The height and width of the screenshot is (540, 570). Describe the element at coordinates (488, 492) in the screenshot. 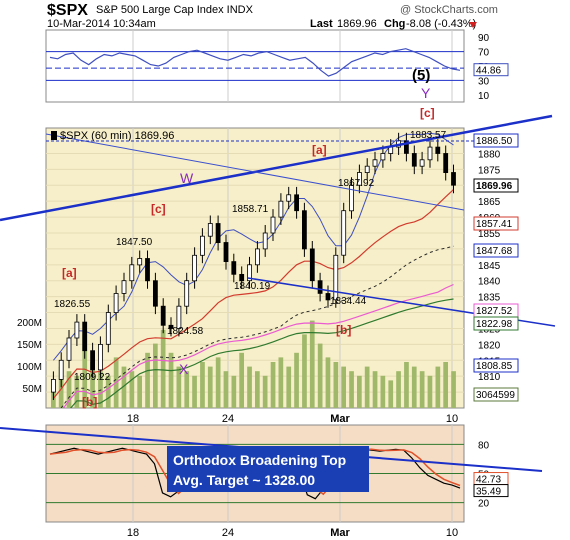

I see `macd-value-label: 35.49` at that location.